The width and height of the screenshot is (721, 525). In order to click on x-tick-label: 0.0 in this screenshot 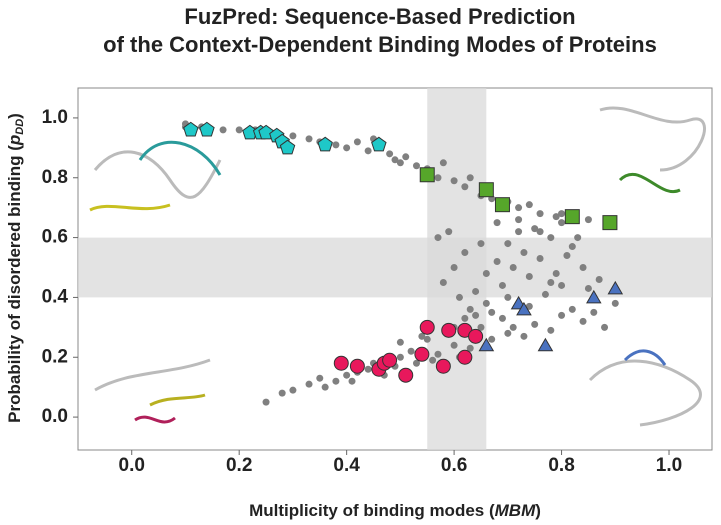, I will do `click(132, 465)`.